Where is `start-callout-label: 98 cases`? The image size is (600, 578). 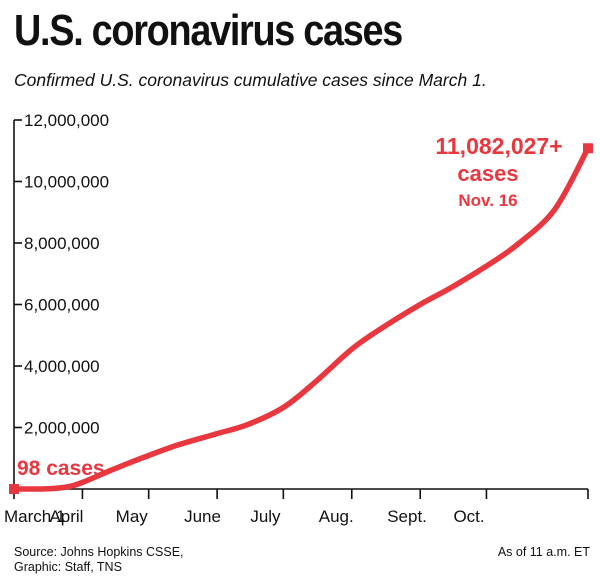
start-callout-label: 98 cases is located at coordinates (61, 468).